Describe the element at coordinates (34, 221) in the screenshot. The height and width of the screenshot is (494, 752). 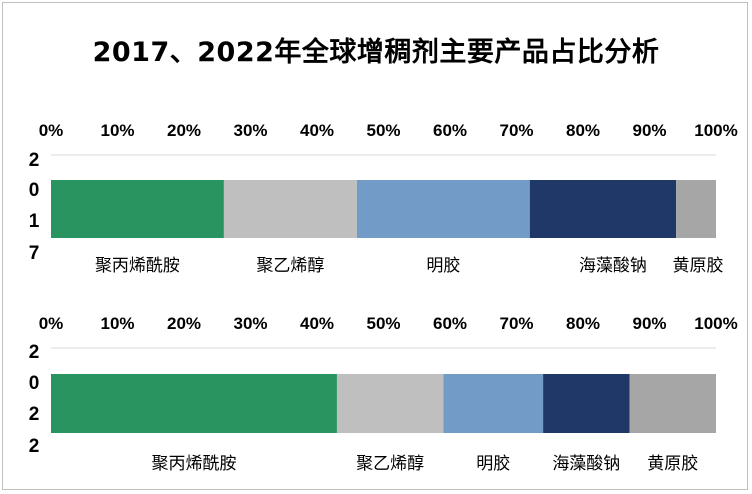
I see `chart1-category-label-char: 1` at that location.